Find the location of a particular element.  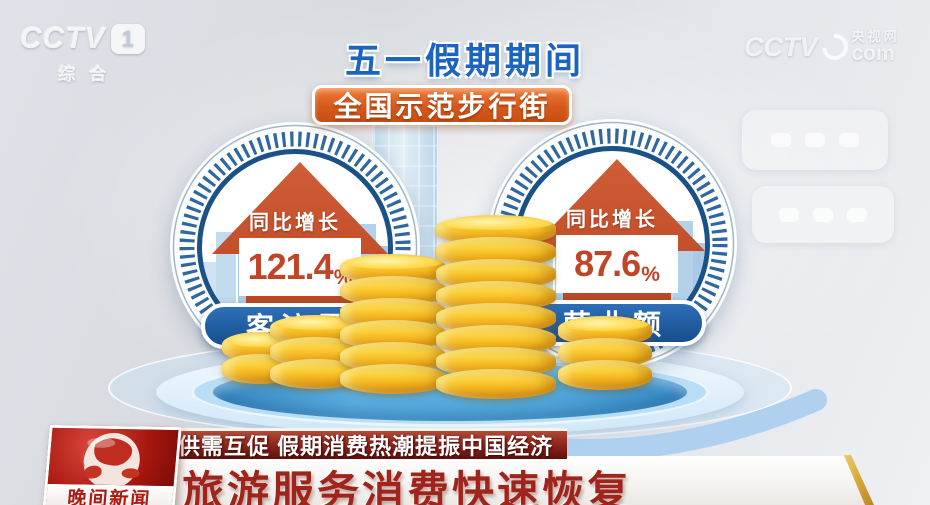

subject-banner: 全国示范步行街 is located at coordinates (442, 105).